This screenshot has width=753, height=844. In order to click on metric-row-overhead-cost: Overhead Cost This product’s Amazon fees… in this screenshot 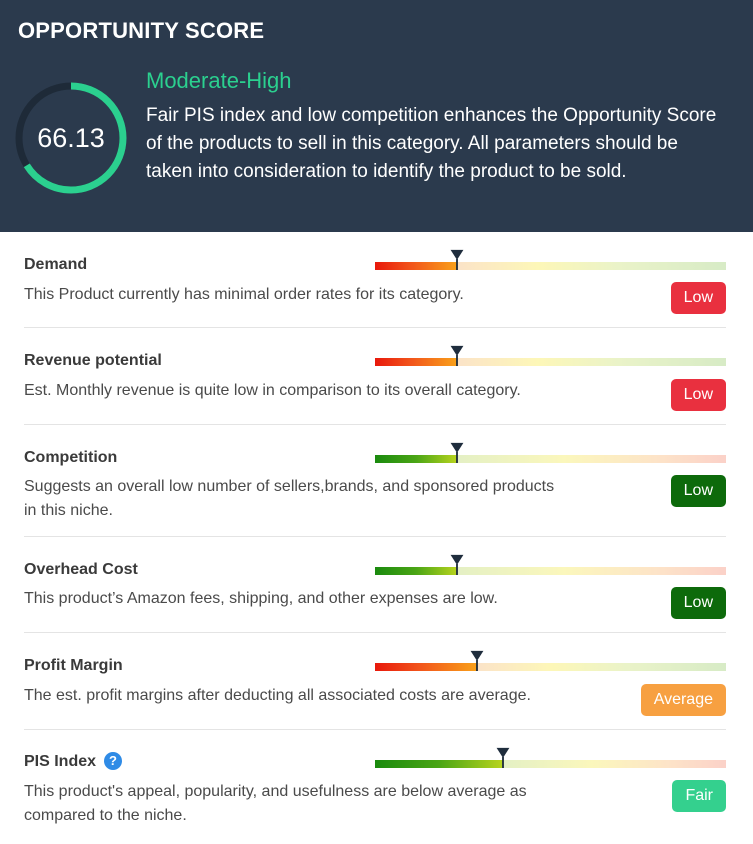, I will do `click(376, 585)`.